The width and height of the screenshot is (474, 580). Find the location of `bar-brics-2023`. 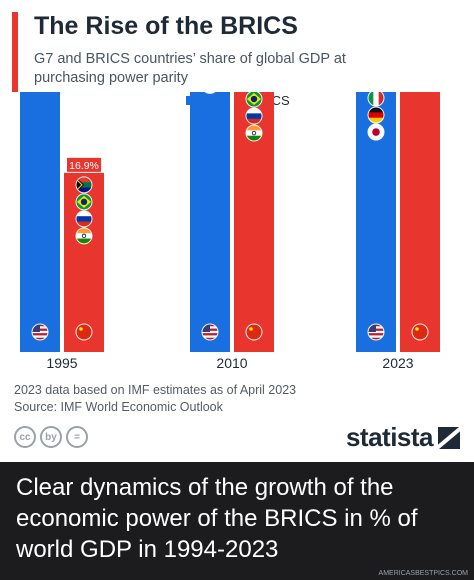

bar-brics-2023 is located at coordinates (420, 222).